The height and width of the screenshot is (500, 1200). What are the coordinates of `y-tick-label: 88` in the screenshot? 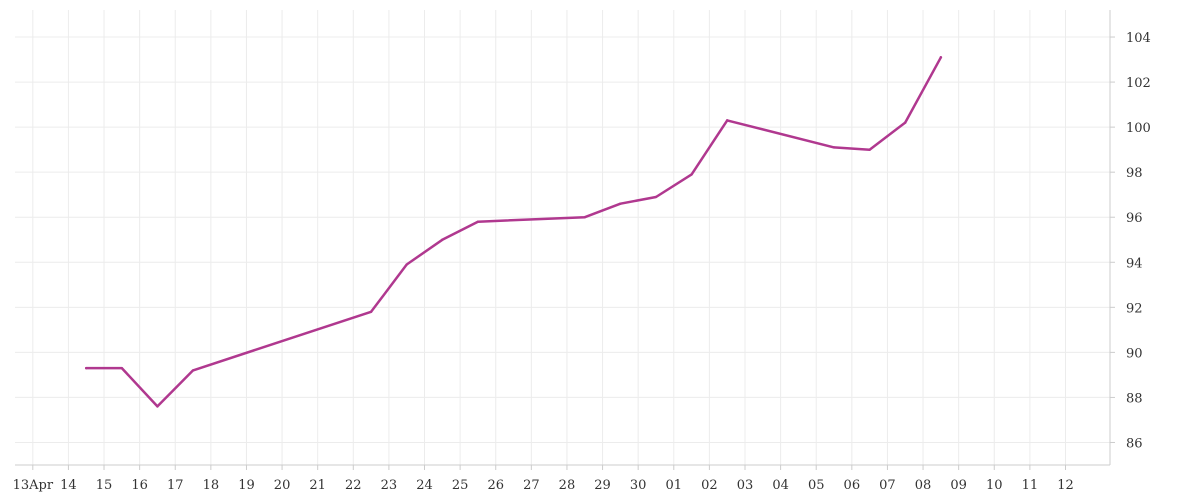 It's located at (1134, 398).